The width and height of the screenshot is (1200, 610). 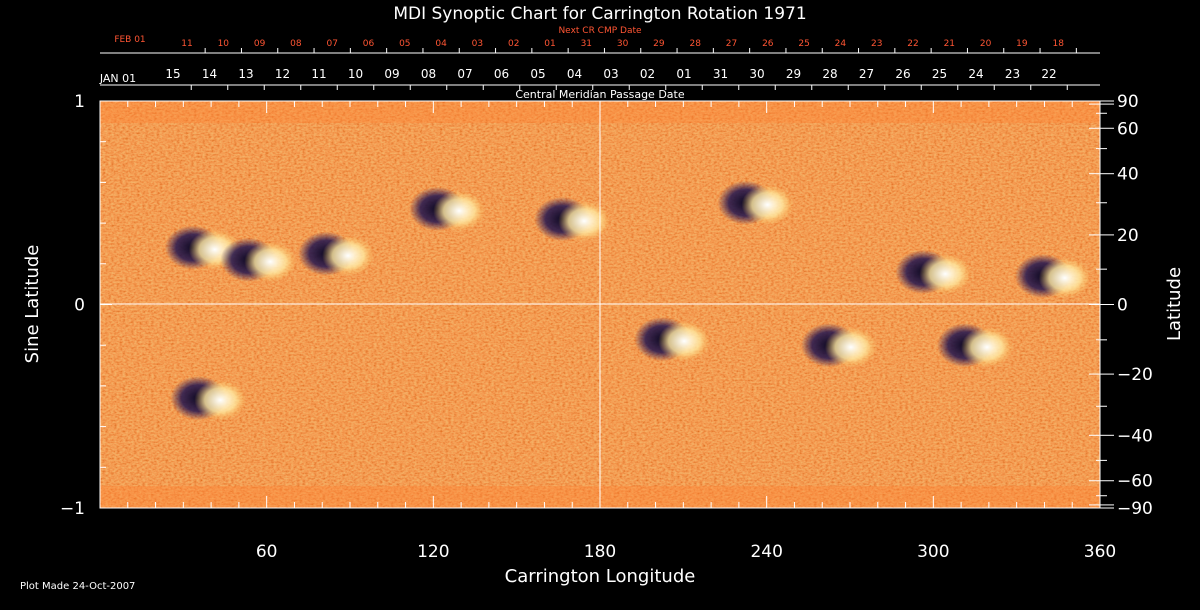 I want to click on cmp-axis-label: Central Meridian Passage Date, so click(x=599, y=94).